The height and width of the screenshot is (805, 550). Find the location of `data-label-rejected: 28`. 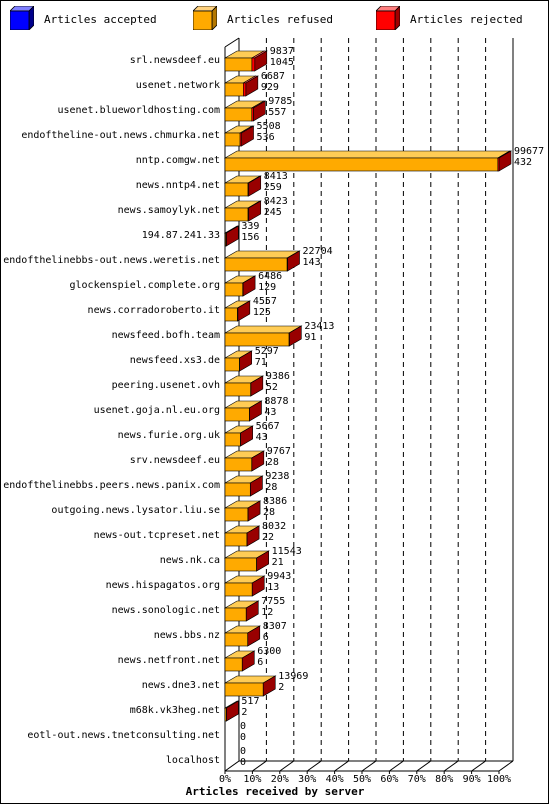

data-label-rejected: 28 is located at coordinates (271, 487).